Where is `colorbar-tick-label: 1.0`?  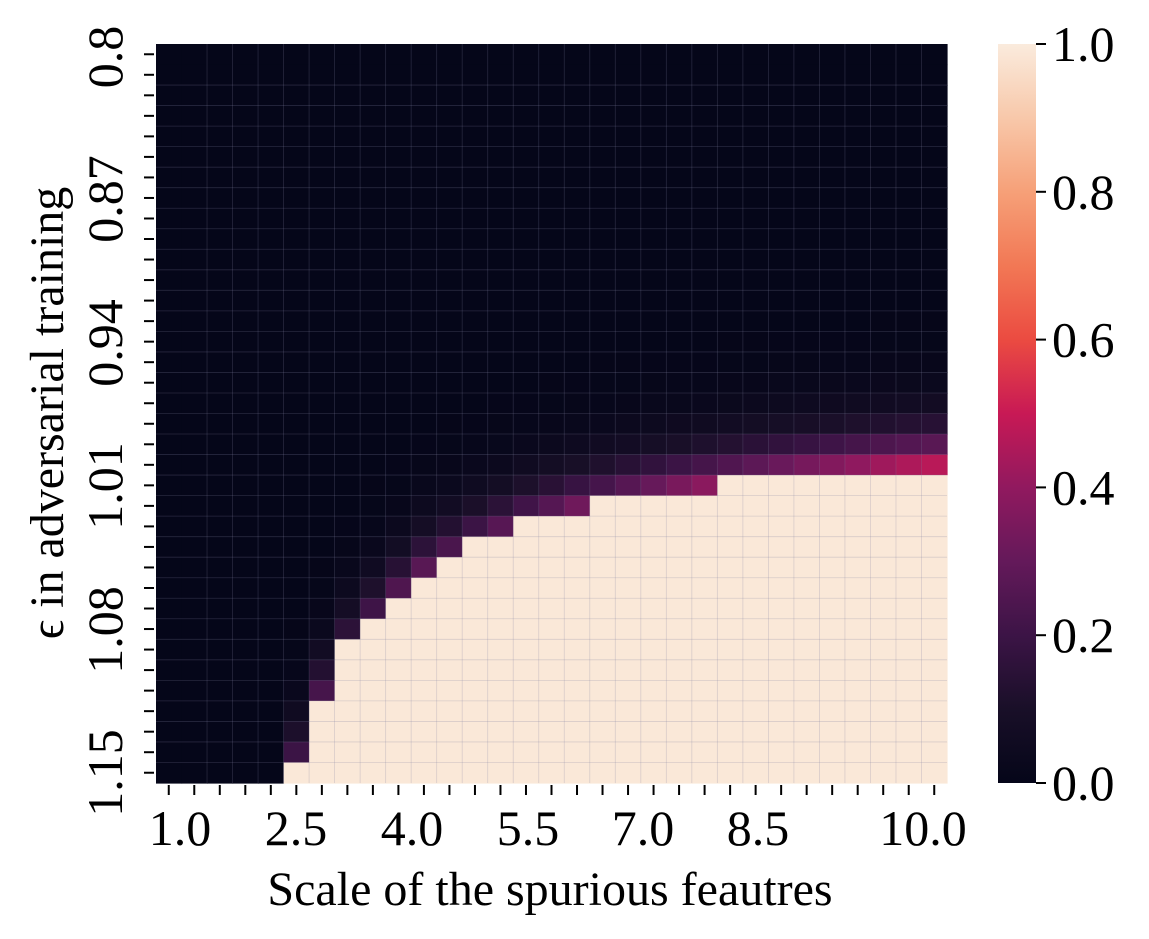
colorbar-tick-label: 1.0 is located at coordinates (1083, 44).